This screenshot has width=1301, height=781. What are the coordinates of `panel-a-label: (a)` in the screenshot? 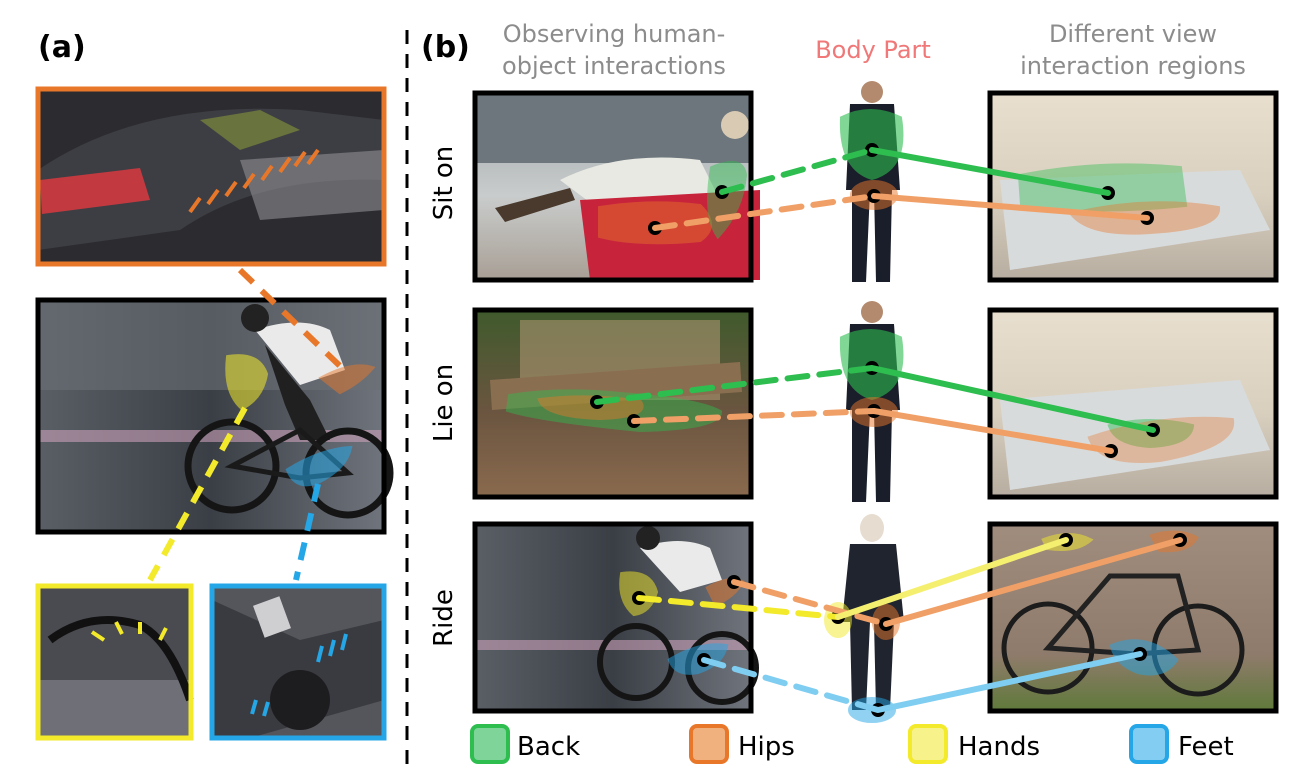 It's located at (62, 47).